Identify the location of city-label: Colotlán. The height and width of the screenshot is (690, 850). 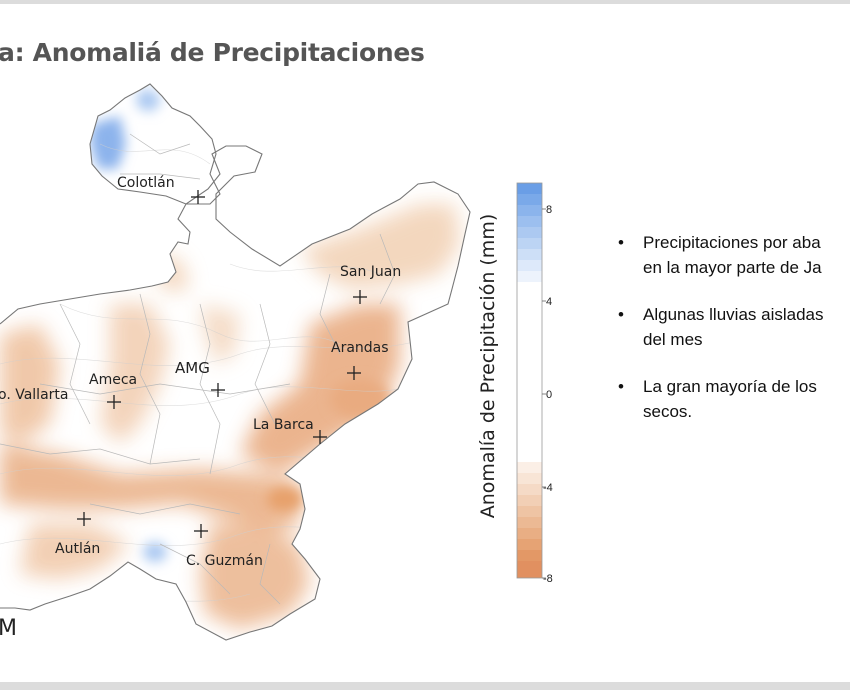
(146, 183).